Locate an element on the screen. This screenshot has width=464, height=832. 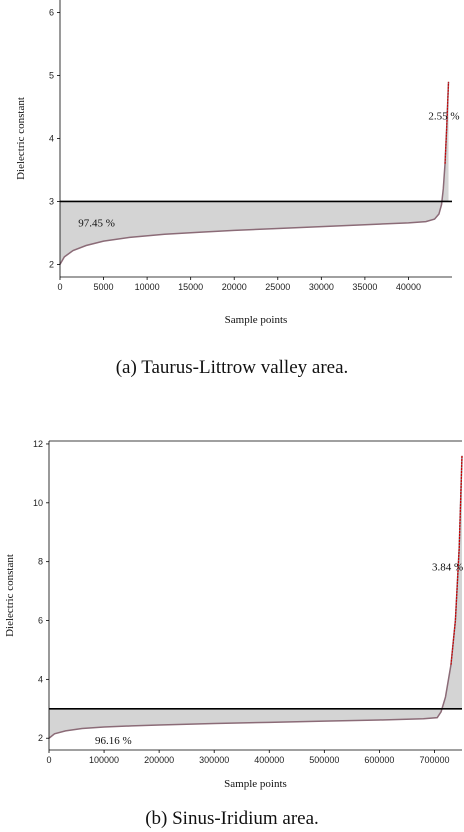
x-tick-label: 700000 is located at coordinates (434, 760).